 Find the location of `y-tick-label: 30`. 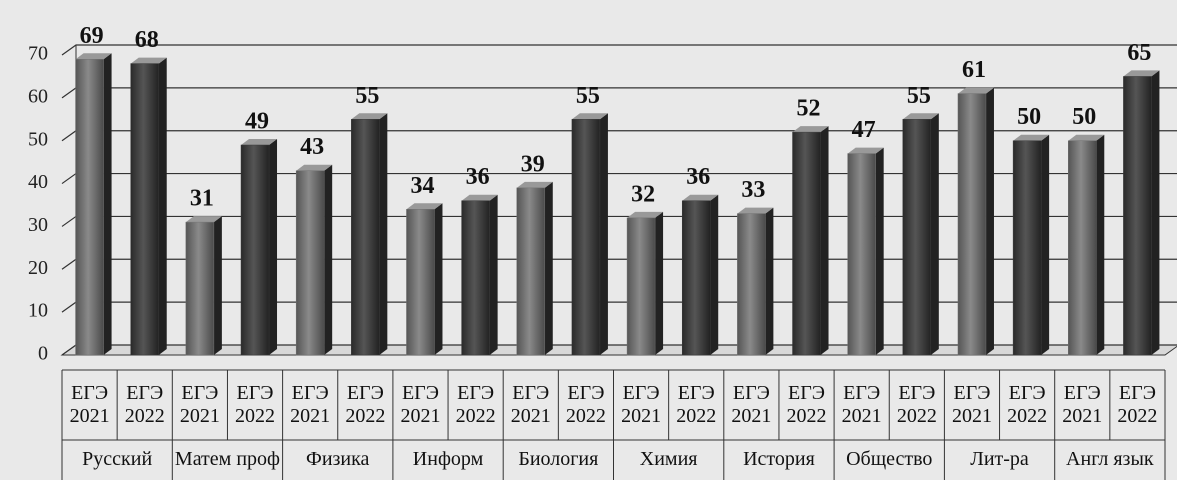

y-tick-label: 30 is located at coordinates (38, 225).